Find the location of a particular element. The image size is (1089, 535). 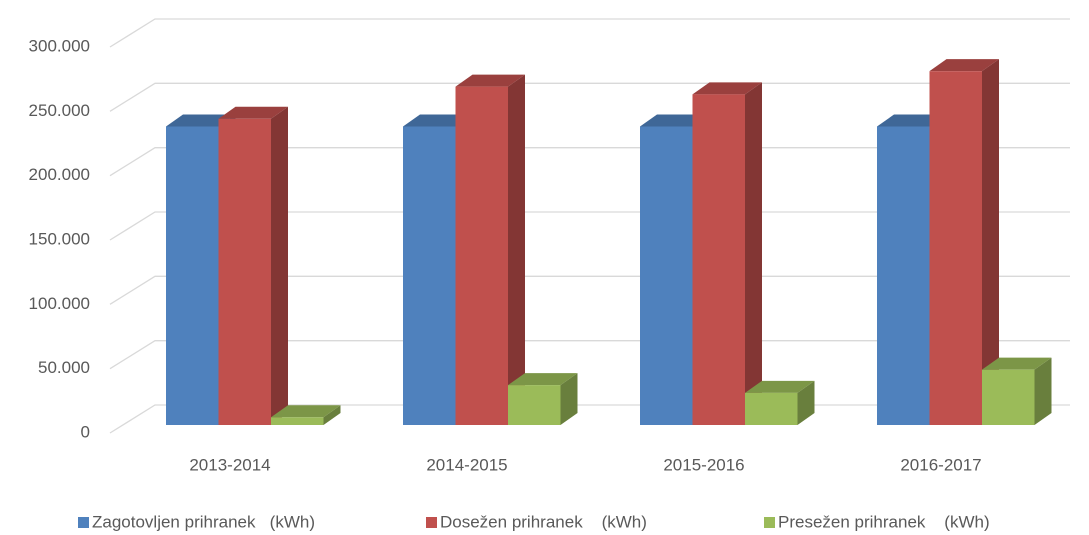

legend-label: Dosežen prihranek (kWh) is located at coordinates (543, 521).